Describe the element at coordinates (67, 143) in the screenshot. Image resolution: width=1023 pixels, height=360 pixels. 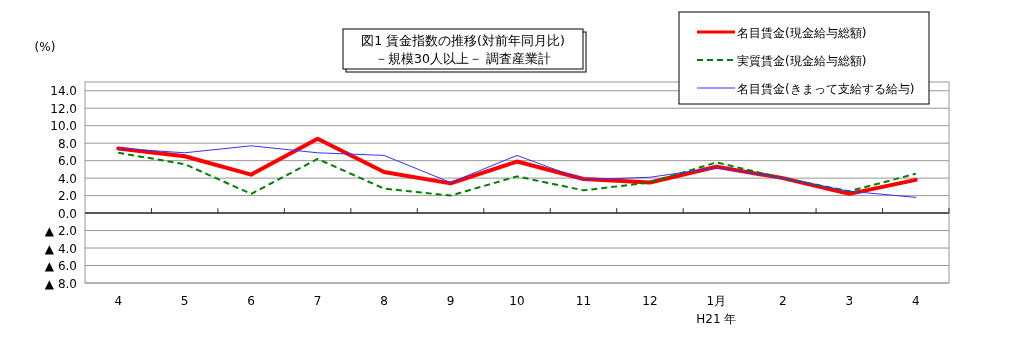
I see `y-tick-label: 8.0` at that location.